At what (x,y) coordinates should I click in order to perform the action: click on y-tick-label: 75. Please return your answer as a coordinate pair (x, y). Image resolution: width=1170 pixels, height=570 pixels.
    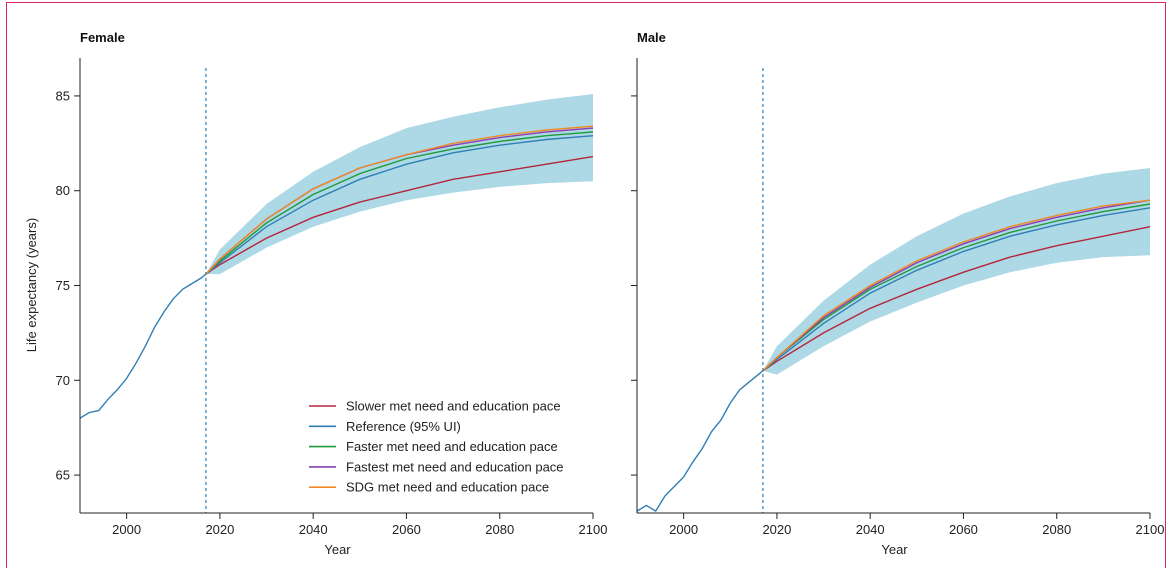
    Looking at the image, I should click on (63, 285).